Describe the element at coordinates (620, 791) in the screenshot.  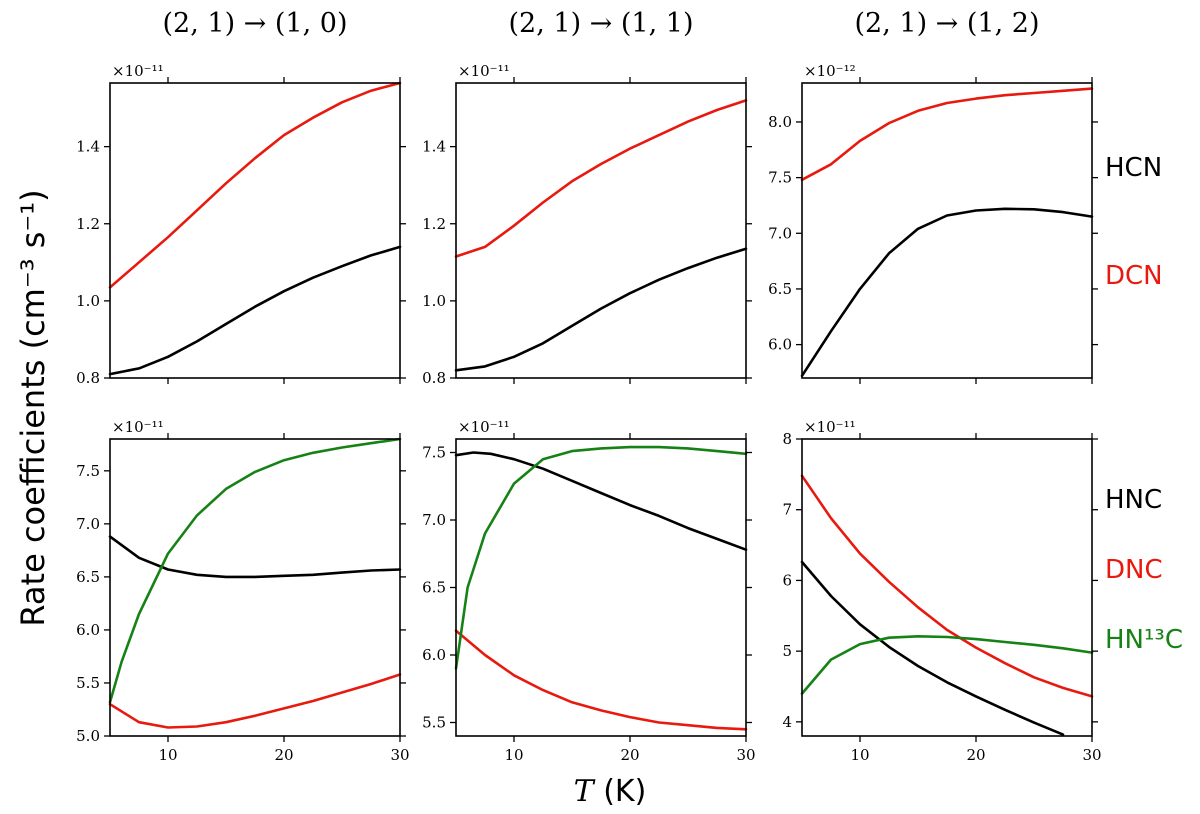
I see `x-axis-label-unit: (K)` at that location.